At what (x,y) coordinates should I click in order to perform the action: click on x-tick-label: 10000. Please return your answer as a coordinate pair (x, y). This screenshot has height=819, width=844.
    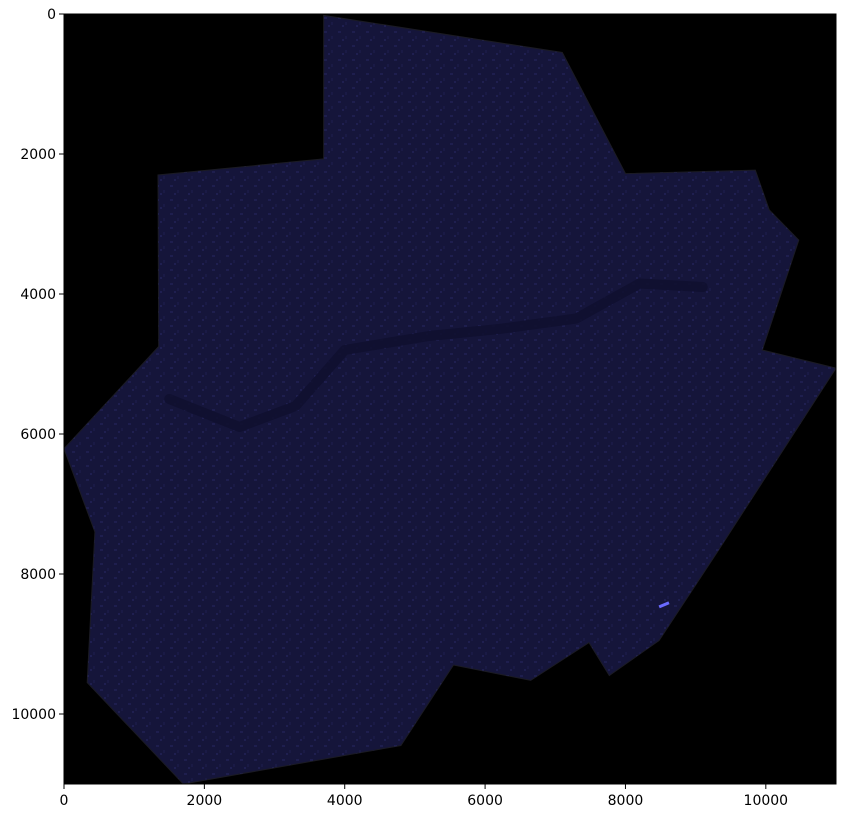
    Looking at the image, I should click on (766, 801).